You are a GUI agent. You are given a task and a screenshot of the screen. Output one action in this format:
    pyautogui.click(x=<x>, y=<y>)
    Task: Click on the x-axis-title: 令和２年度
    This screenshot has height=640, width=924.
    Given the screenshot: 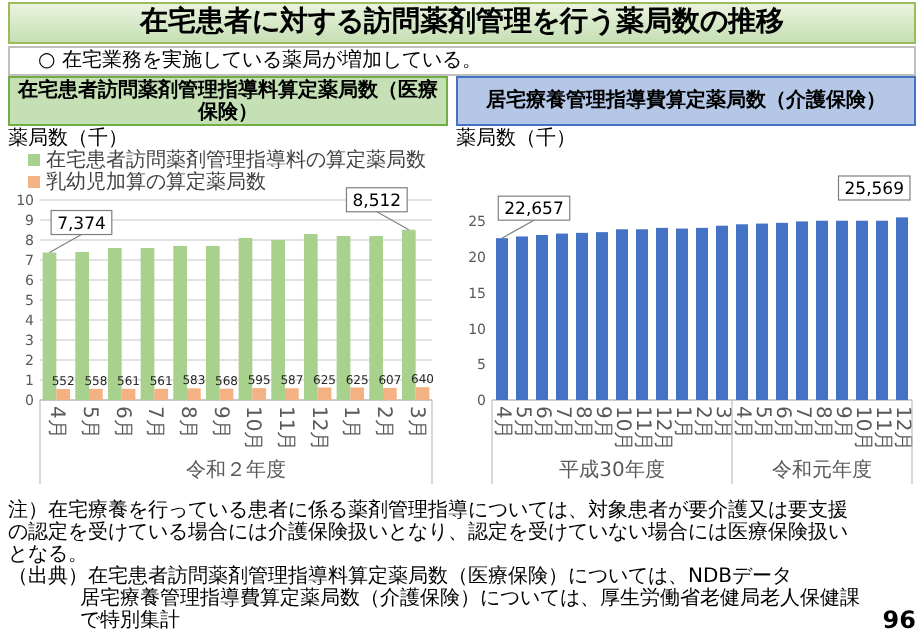 What is the action you would take?
    pyautogui.click(x=236, y=470)
    